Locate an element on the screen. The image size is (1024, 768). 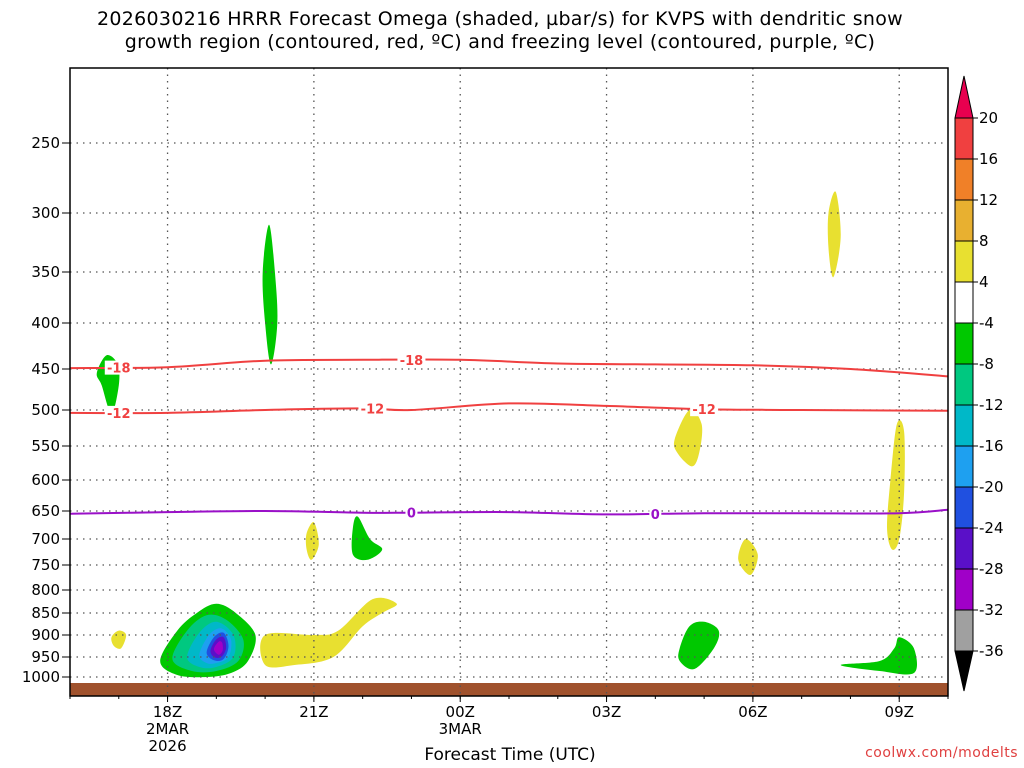
y-tick-label-750: 750 is located at coordinates (45, 565).